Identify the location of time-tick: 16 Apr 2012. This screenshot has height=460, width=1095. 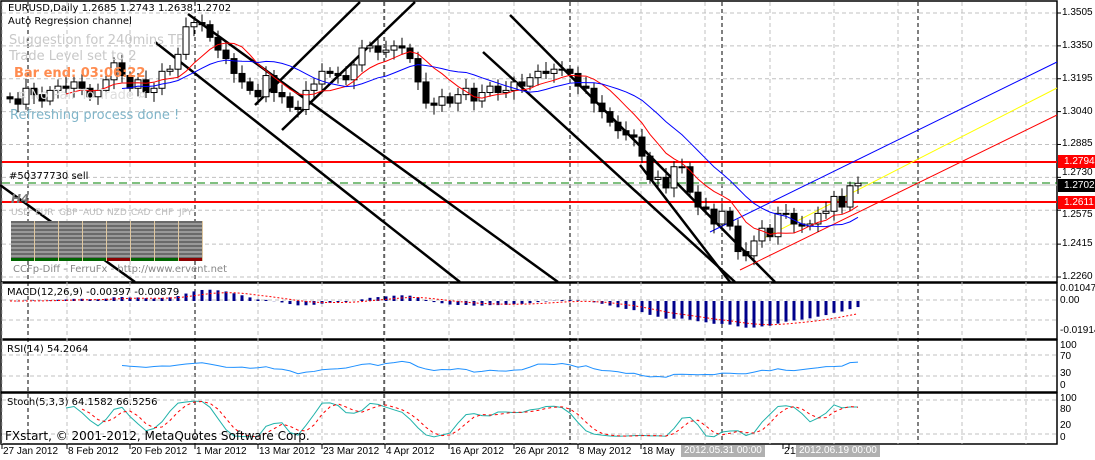
(477, 451).